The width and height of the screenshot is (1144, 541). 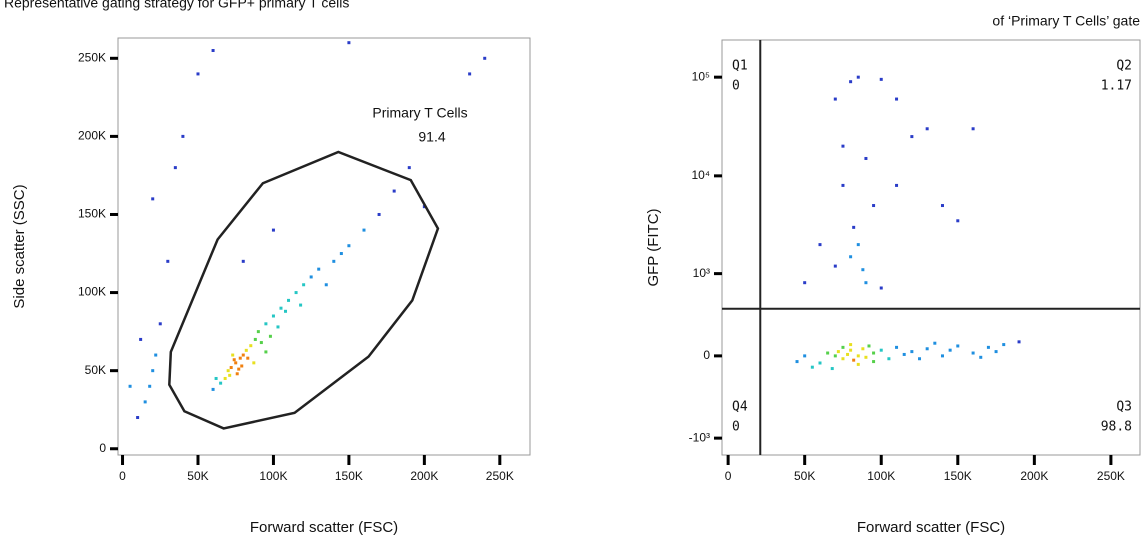 What do you see at coordinates (1116, 86) in the screenshot?
I see `quadrant-percent: 1.17` at bounding box center [1116, 86].